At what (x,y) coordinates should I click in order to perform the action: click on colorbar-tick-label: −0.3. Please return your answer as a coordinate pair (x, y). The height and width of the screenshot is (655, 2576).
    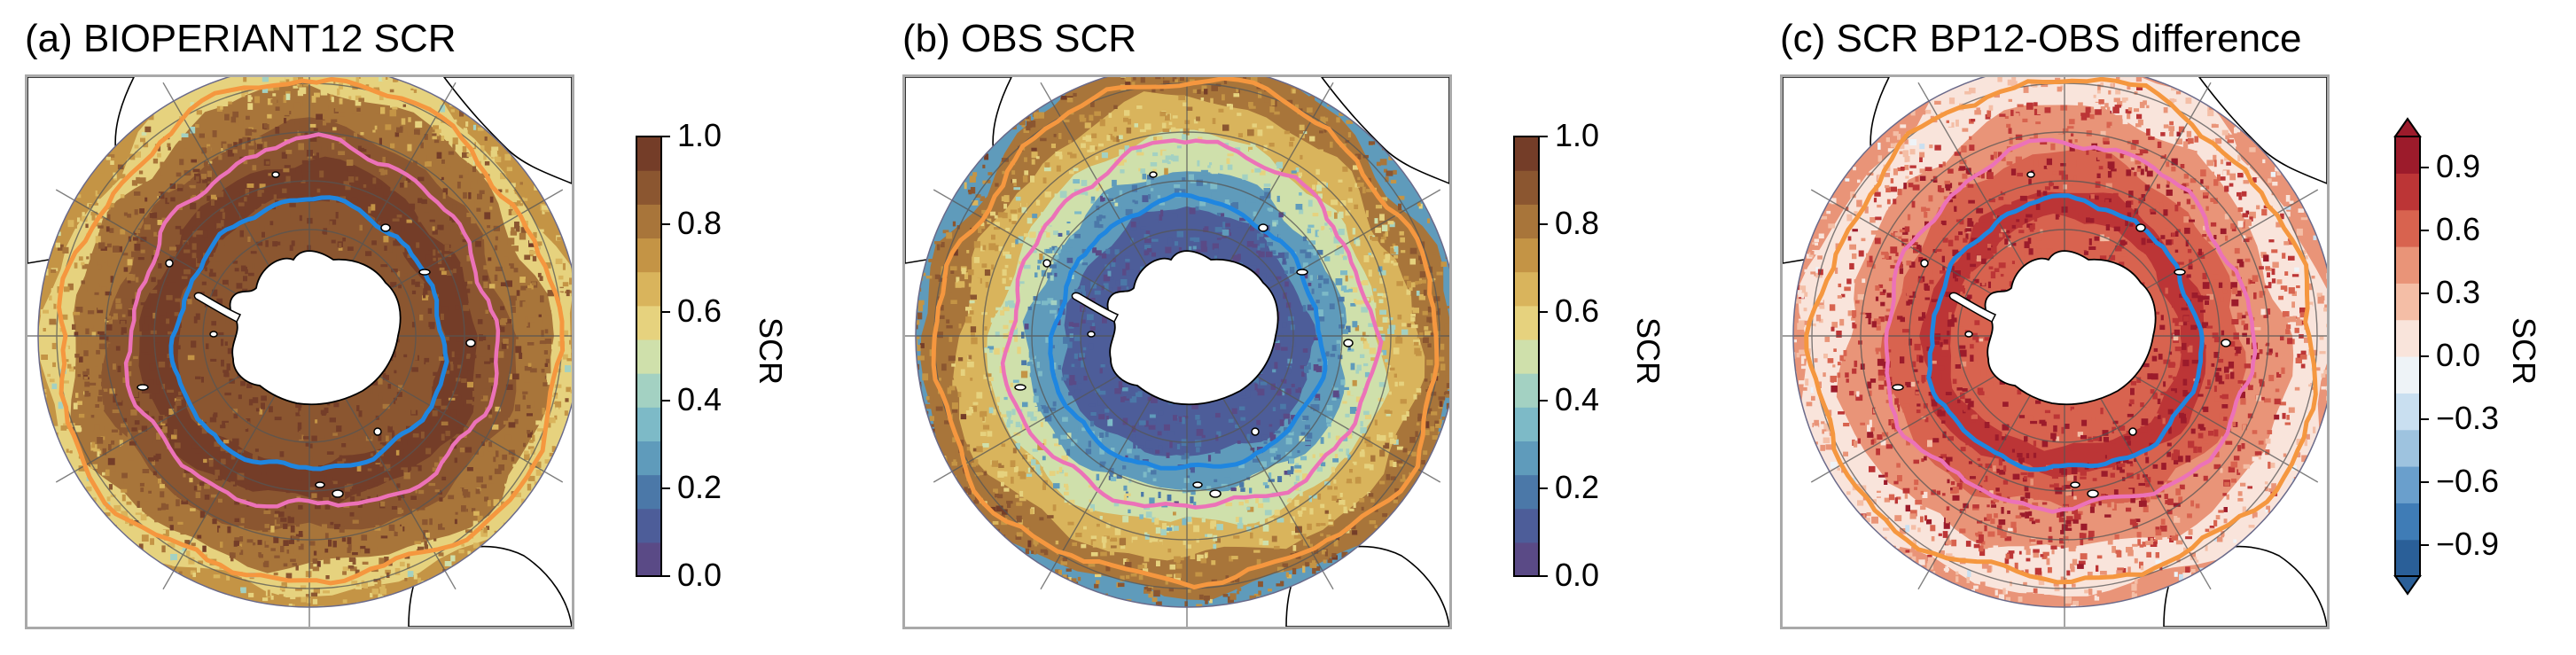
    Looking at the image, I should click on (2468, 418).